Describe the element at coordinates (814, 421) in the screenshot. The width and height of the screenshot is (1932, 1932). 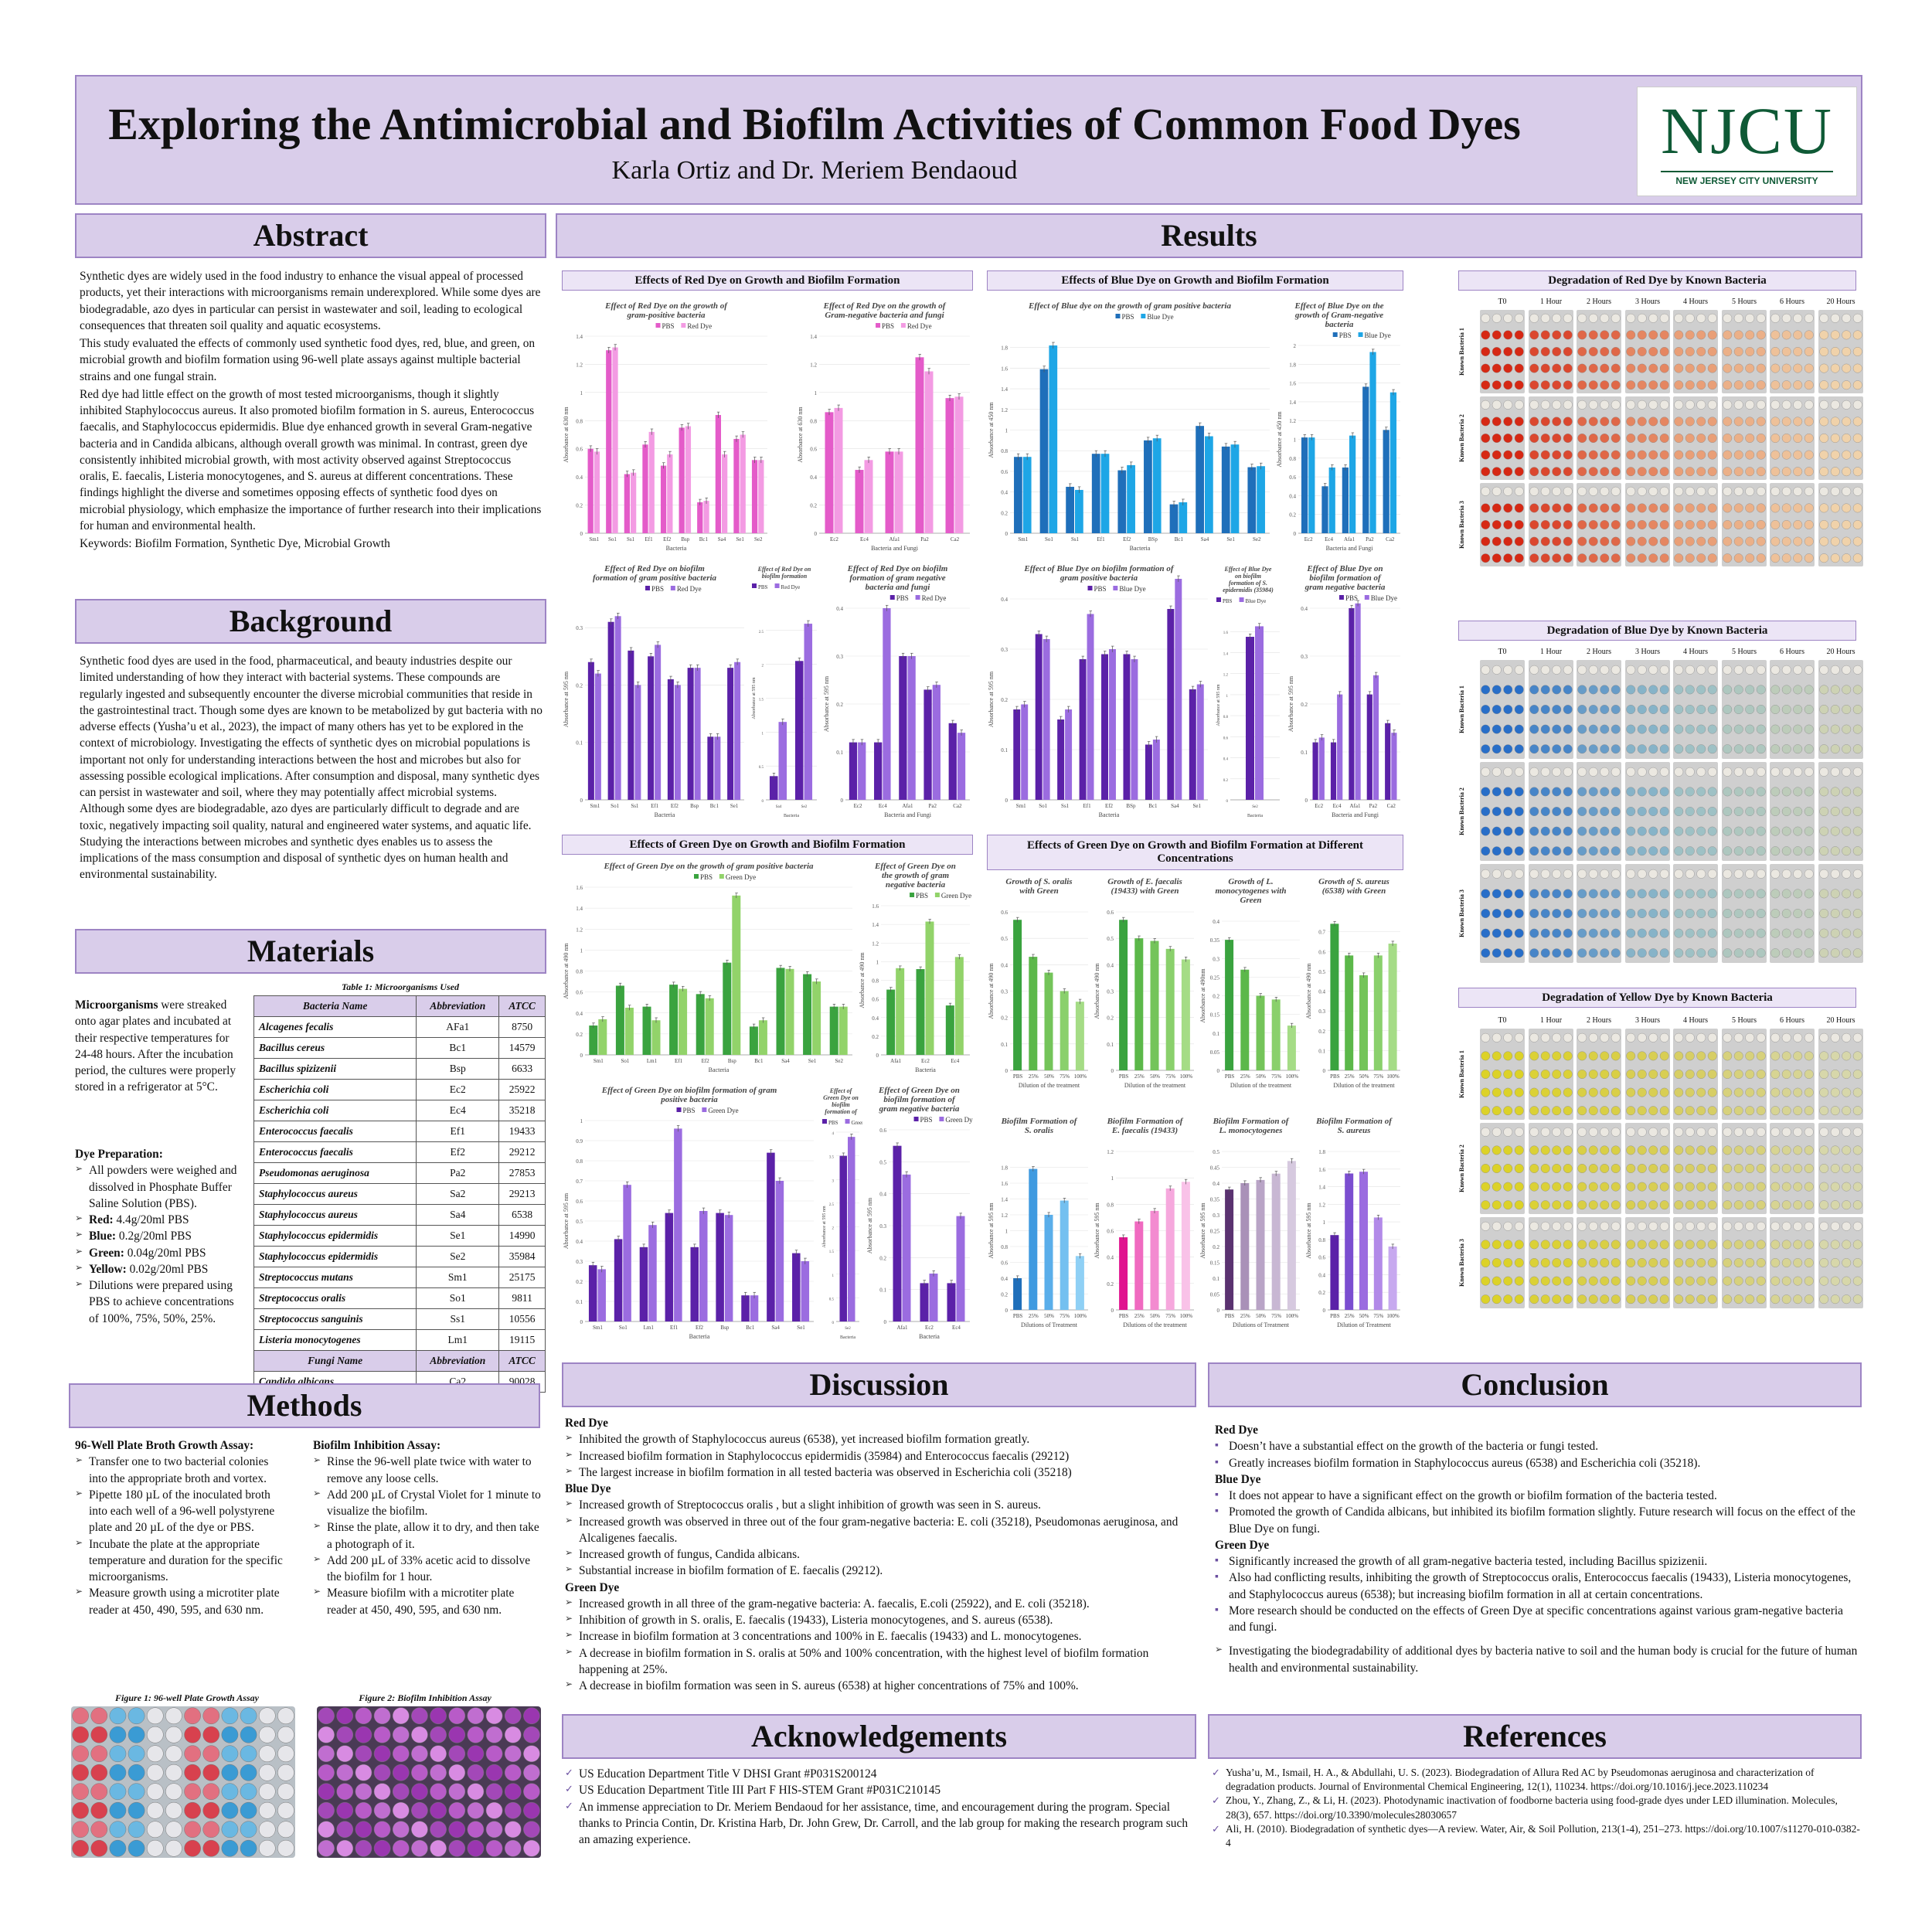
I see `y-tick-label: 0.8` at that location.